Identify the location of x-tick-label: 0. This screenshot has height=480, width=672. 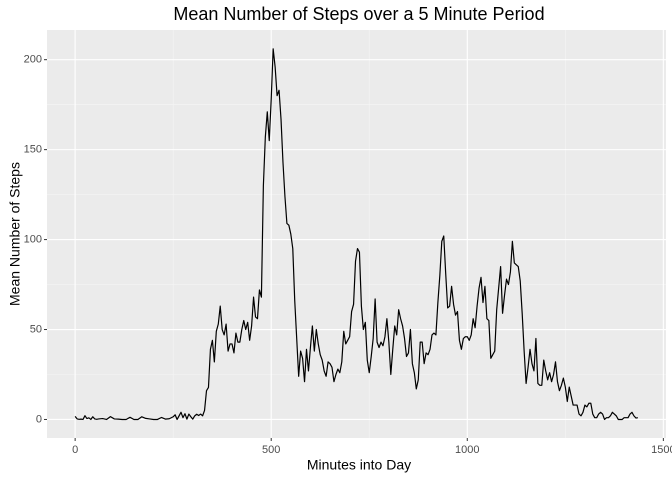
(75, 450).